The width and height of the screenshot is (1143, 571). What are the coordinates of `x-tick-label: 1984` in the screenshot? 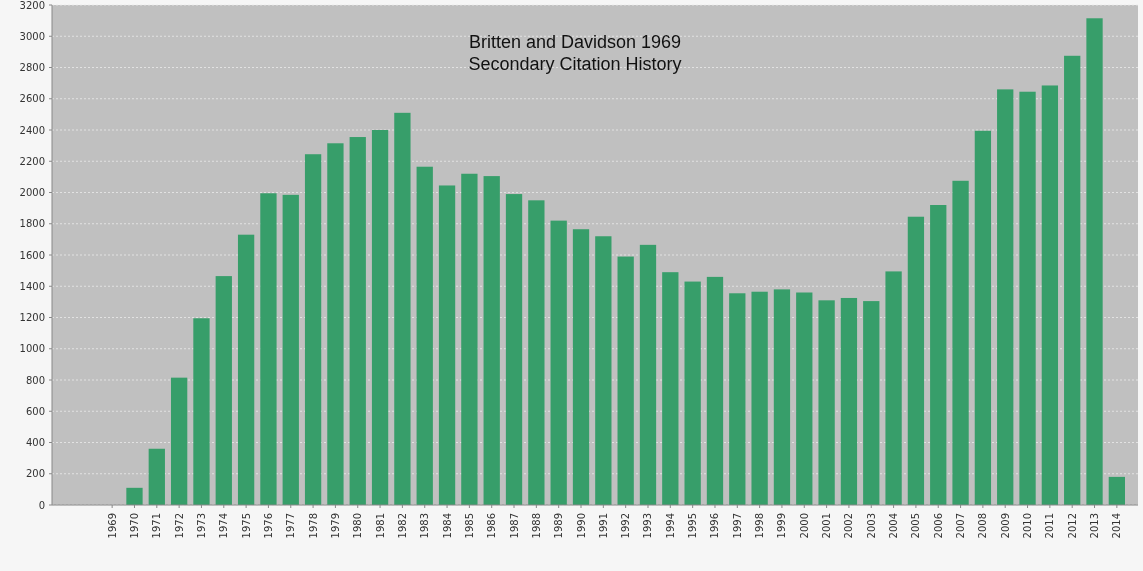 It's located at (447, 526).